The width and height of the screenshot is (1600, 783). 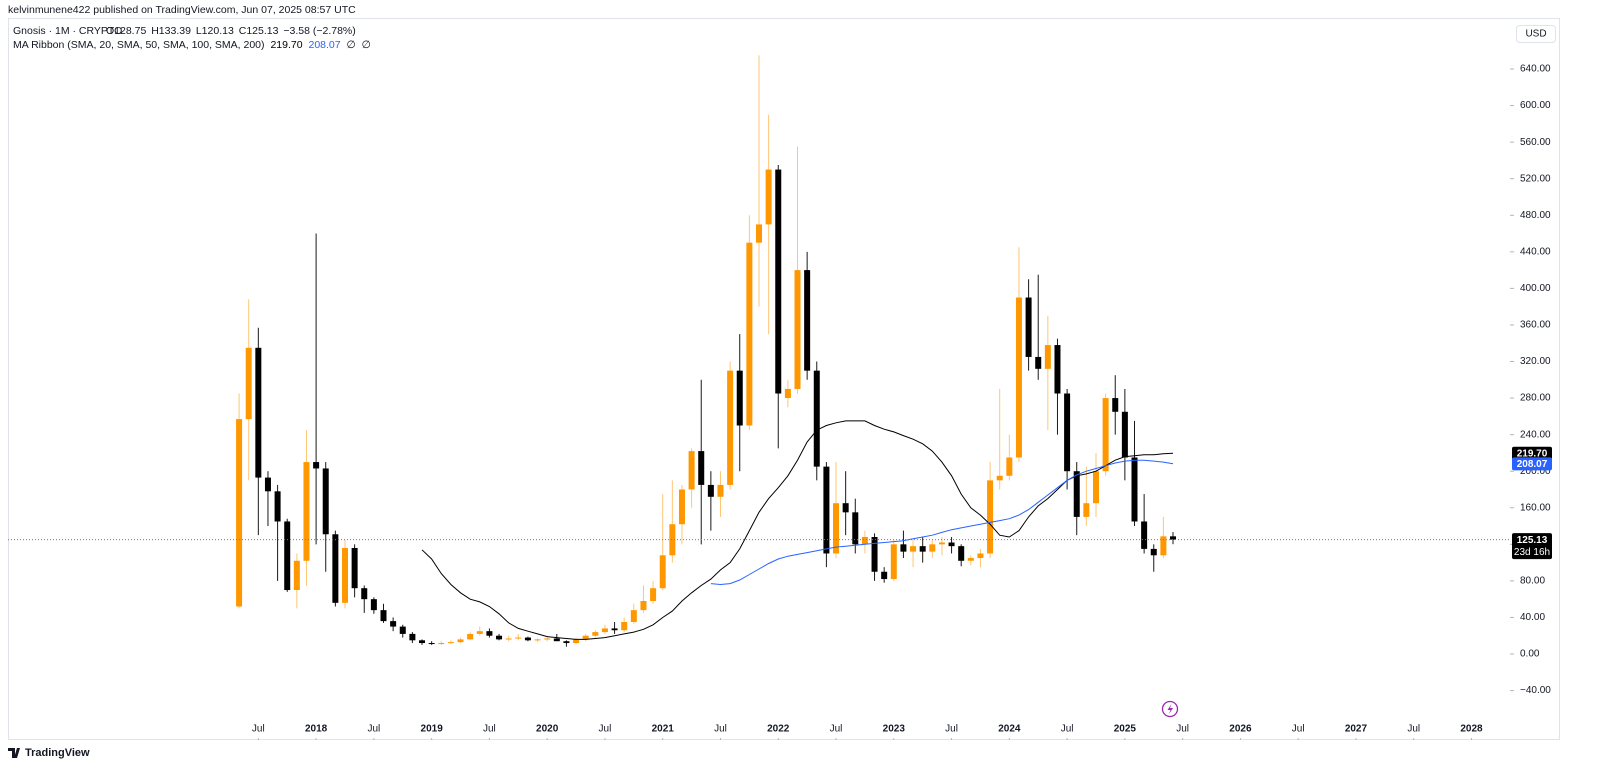 I want to click on y-tick-label: 640.00, so click(x=1535, y=69).